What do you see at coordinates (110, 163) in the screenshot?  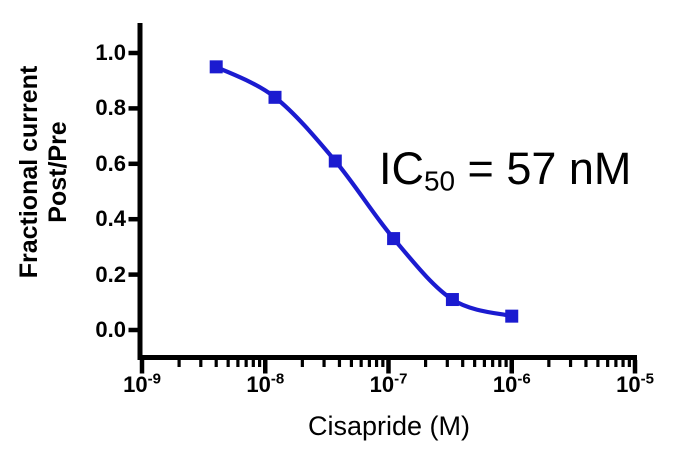 I see `y-tick-label: 0.6` at bounding box center [110, 163].